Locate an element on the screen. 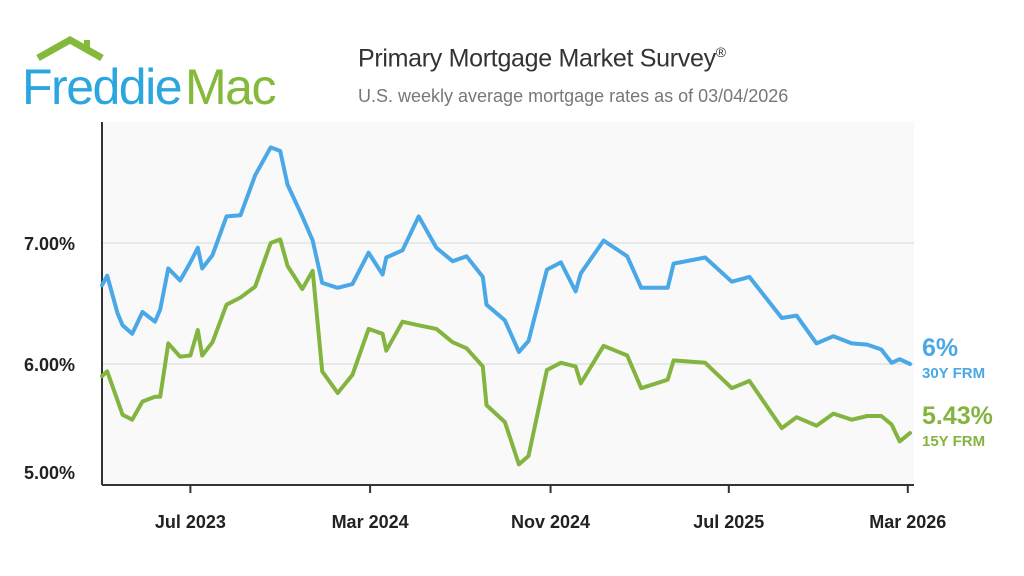 The height and width of the screenshot is (576, 1024). y-tick-label: 5.00% is located at coordinates (49, 473).